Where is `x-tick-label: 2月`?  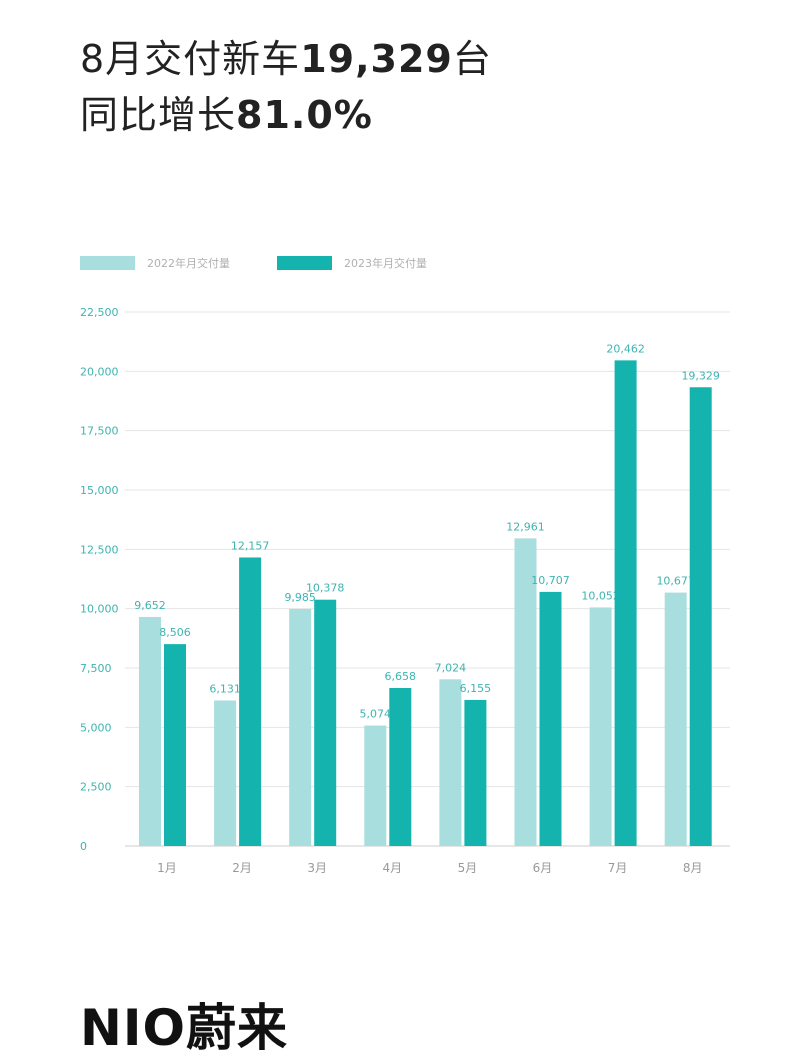
x-tick-label: 2月 is located at coordinates (242, 868).